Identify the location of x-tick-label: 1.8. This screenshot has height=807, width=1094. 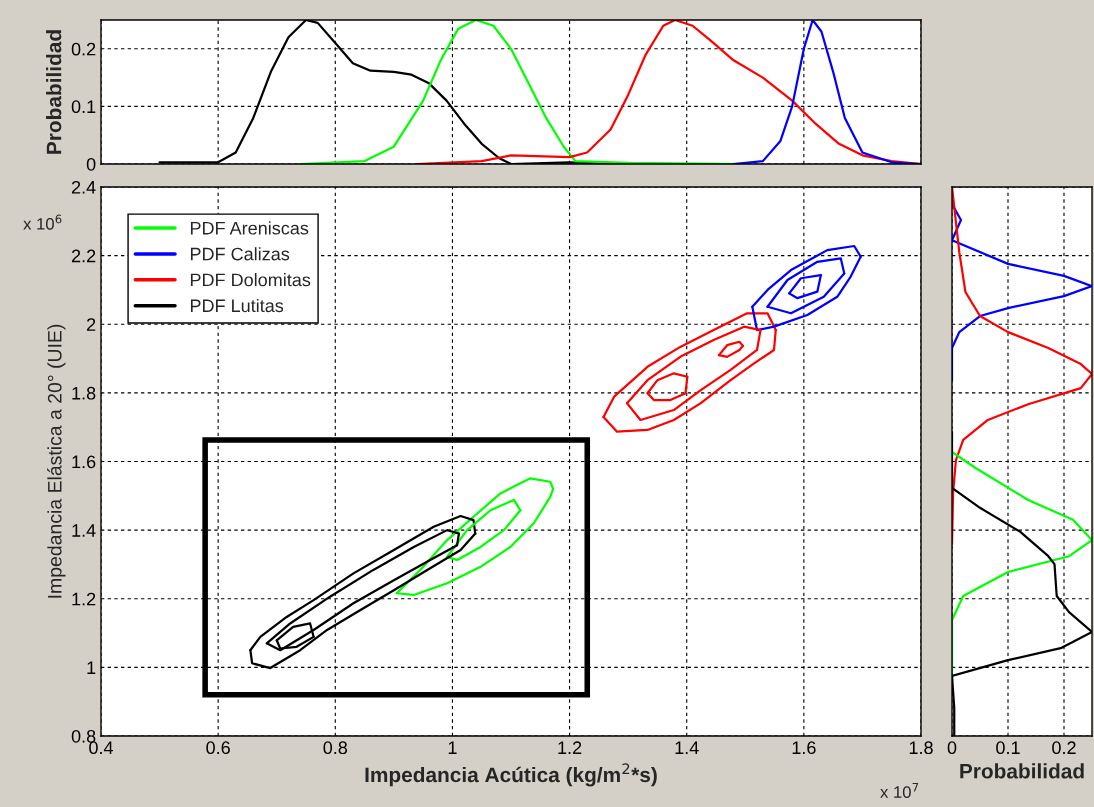
(921, 748).